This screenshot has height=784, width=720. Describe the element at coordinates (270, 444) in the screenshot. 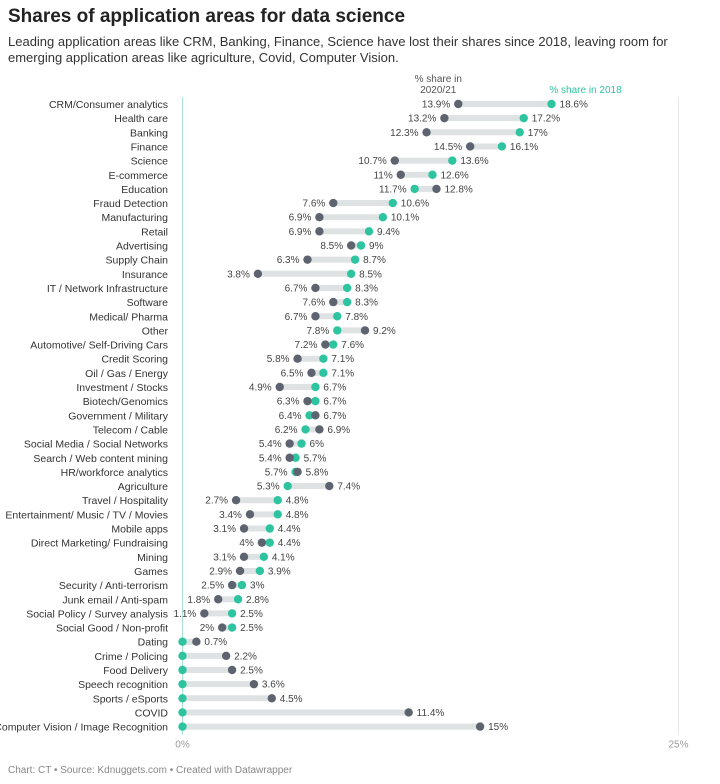

I see `value-label-2020-21: 5.4%` at that location.